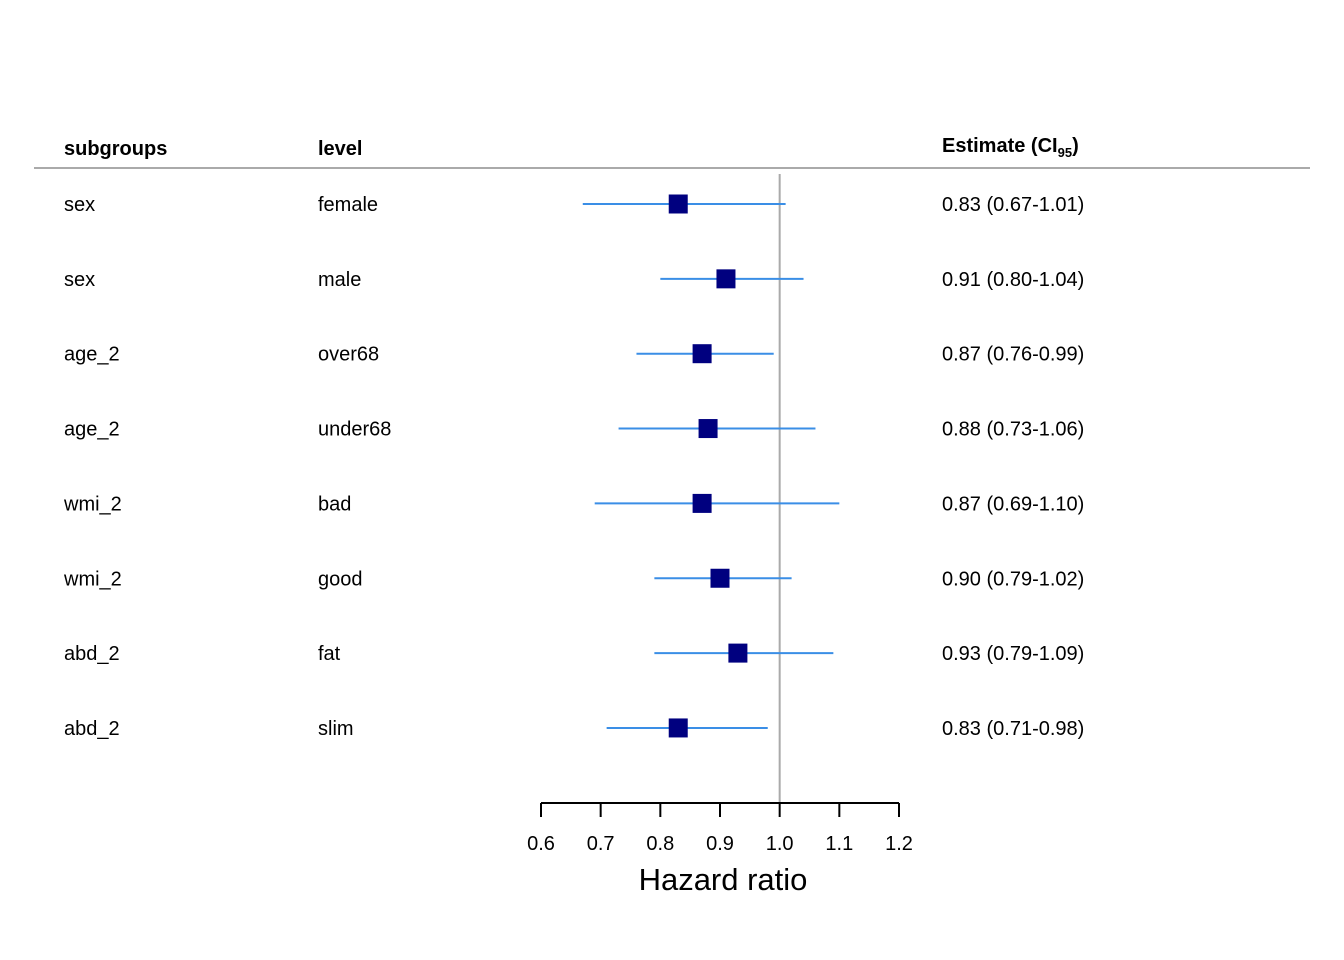  I want to click on table-row: abd_2 slim 0.83 (0.71-0.98), so click(574, 729).